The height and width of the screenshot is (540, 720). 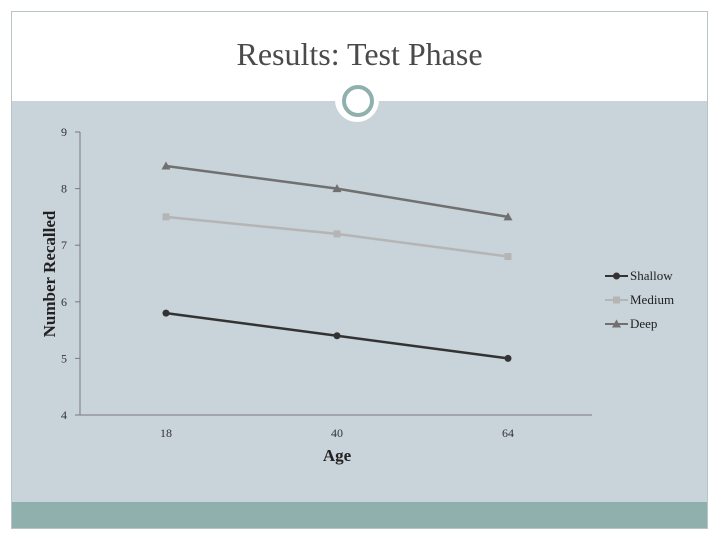 I want to click on y-tick-label: 5, so click(x=64, y=358).